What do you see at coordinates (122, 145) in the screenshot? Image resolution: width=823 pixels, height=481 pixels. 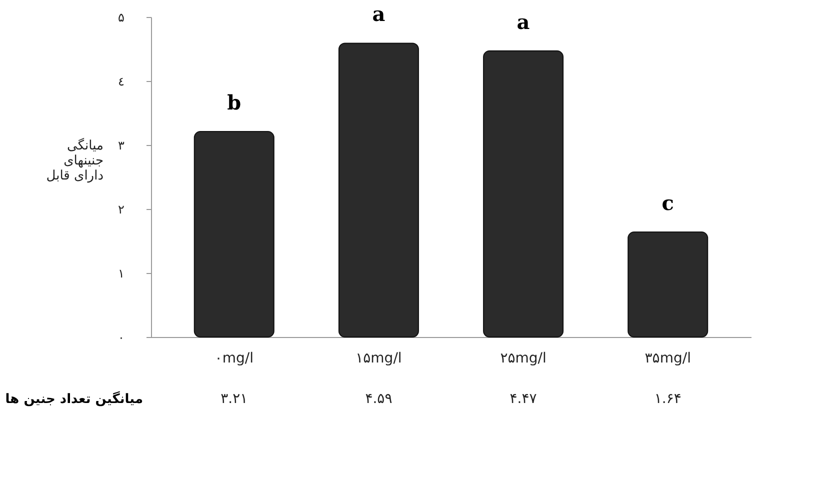 I see `y-tick-label: ۳` at bounding box center [122, 145].